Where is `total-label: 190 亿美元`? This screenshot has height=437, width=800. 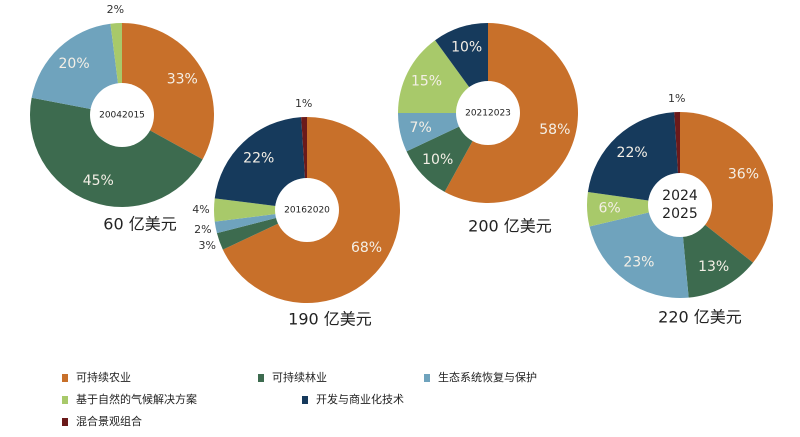 total-label: 190 亿美元 is located at coordinates (330, 319).